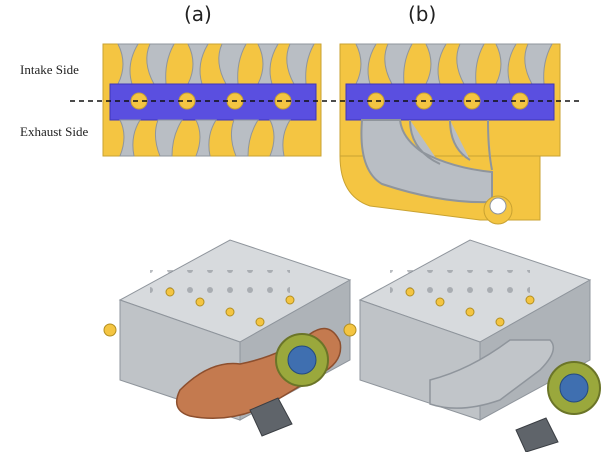 This screenshot has height=452, width=612. Describe the element at coordinates (439, 312) in the screenshot. I see `cam-caps-b` at that location.